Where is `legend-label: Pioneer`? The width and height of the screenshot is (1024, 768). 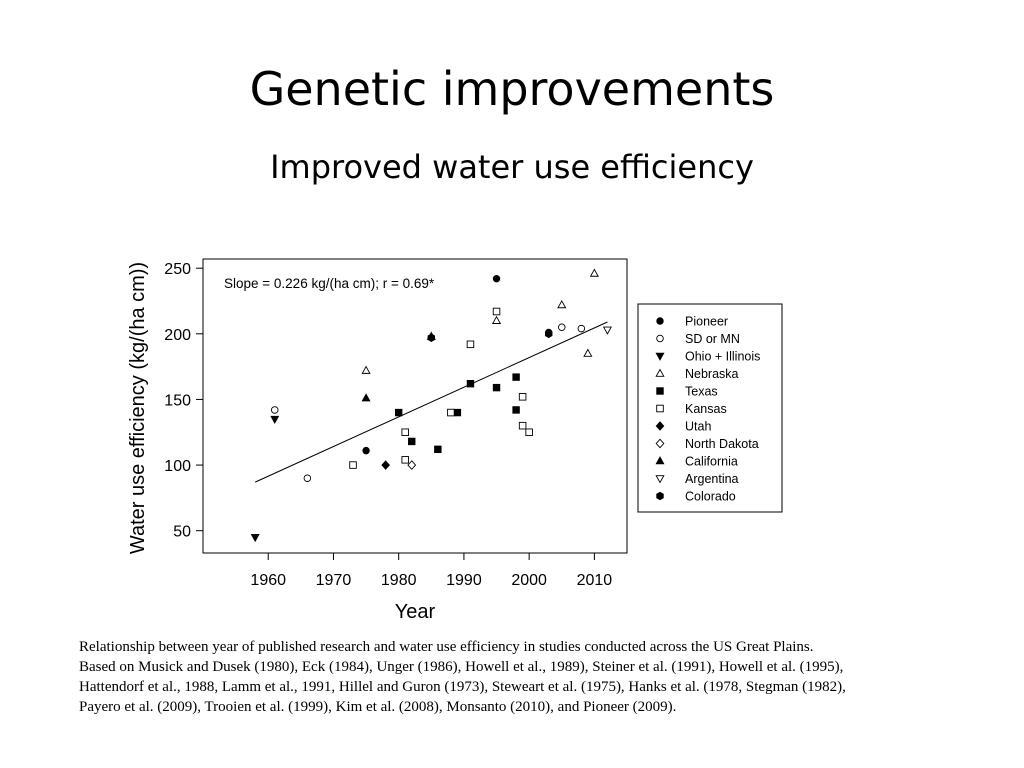
legend-label: Pioneer is located at coordinates (706, 322).